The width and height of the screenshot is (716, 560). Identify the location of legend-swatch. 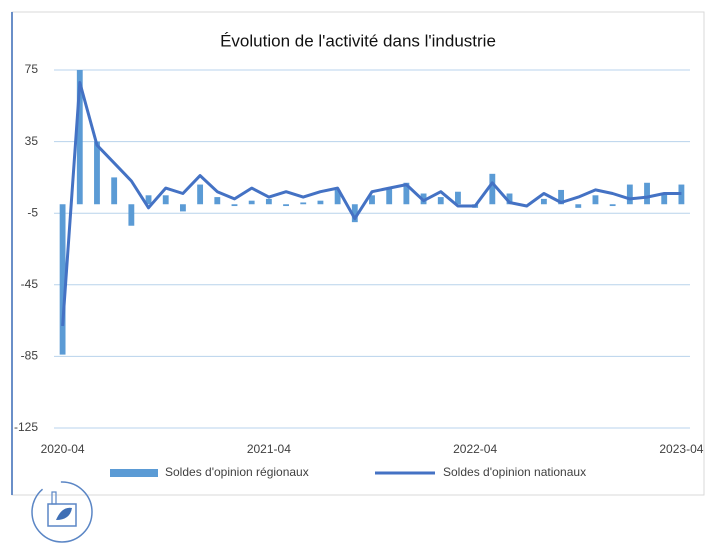
(134, 473).